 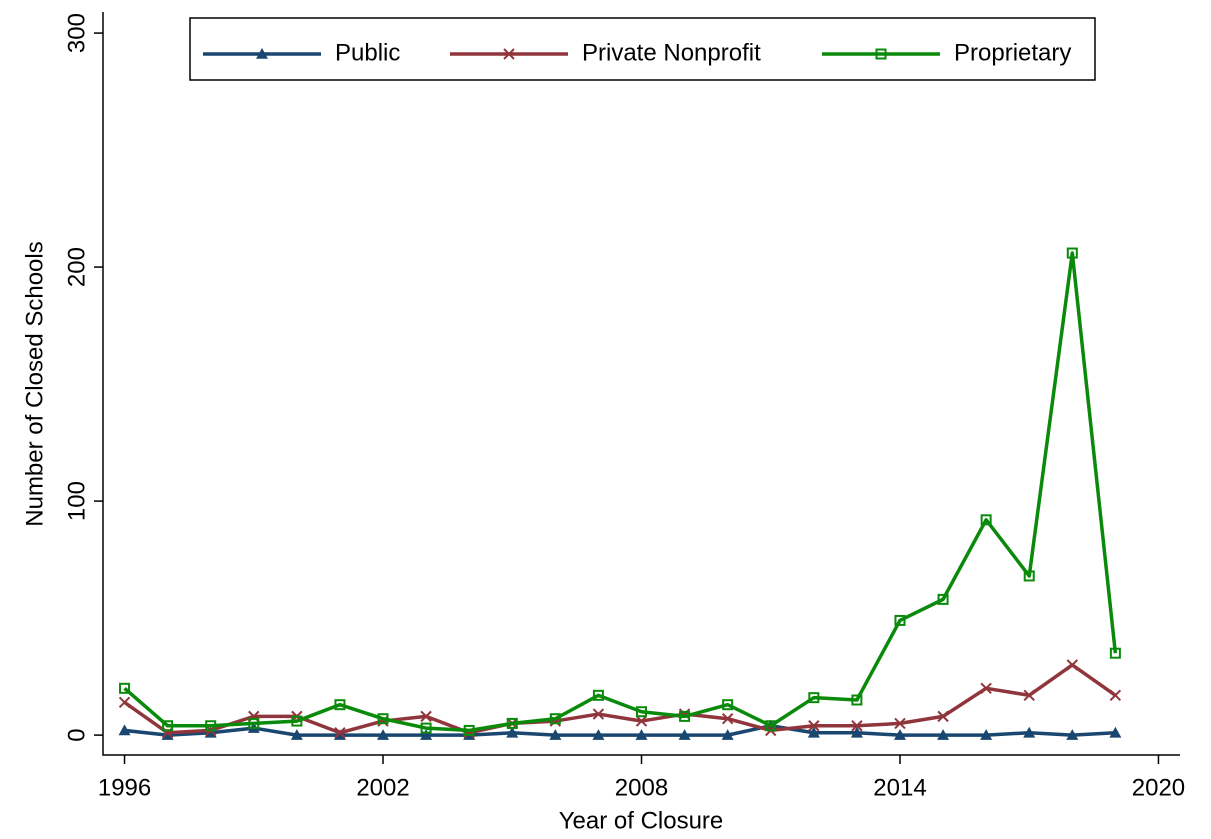 I want to click on y-tick-label: 100, so click(x=76, y=501).